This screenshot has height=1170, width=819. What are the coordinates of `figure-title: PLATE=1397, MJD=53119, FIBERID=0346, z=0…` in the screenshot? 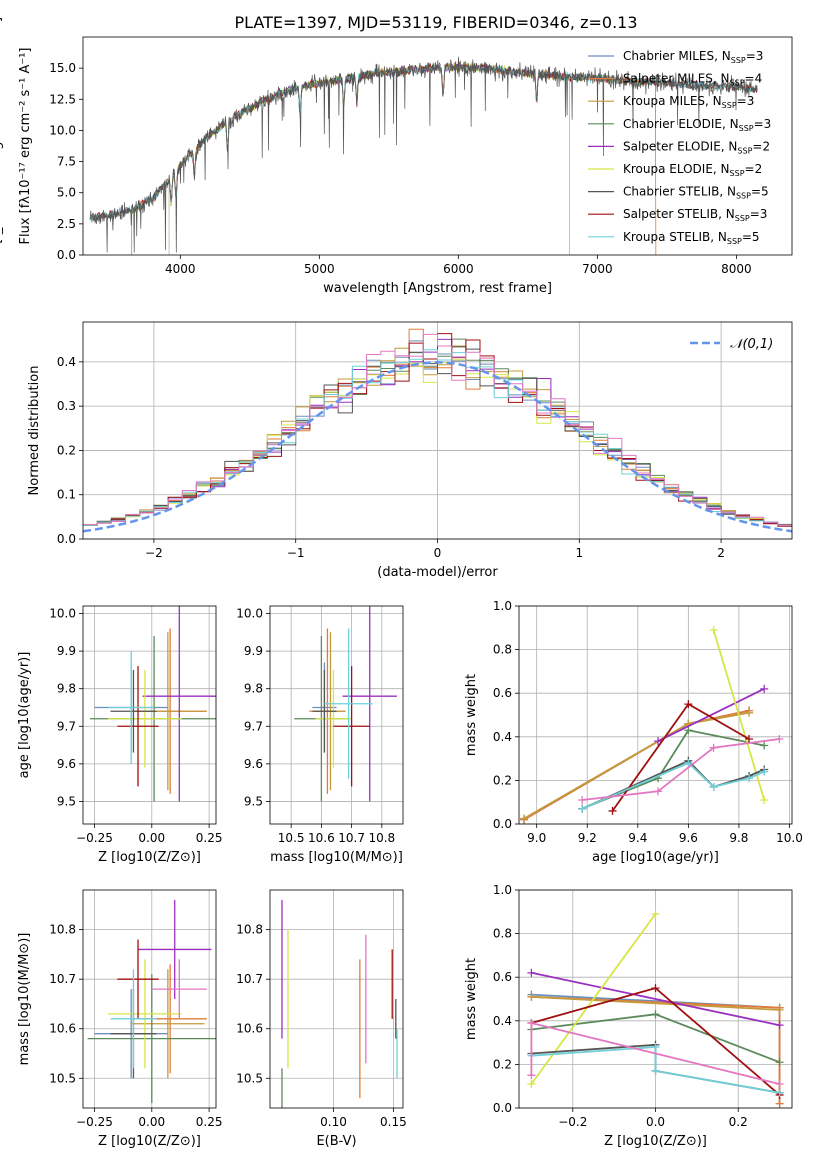 It's located at (435, 22).